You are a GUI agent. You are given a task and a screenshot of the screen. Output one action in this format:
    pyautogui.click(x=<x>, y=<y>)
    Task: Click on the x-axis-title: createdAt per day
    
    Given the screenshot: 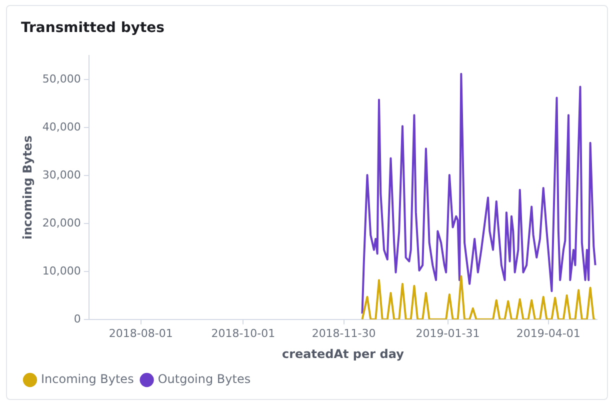 What is the action you would take?
    pyautogui.click(x=343, y=353)
    